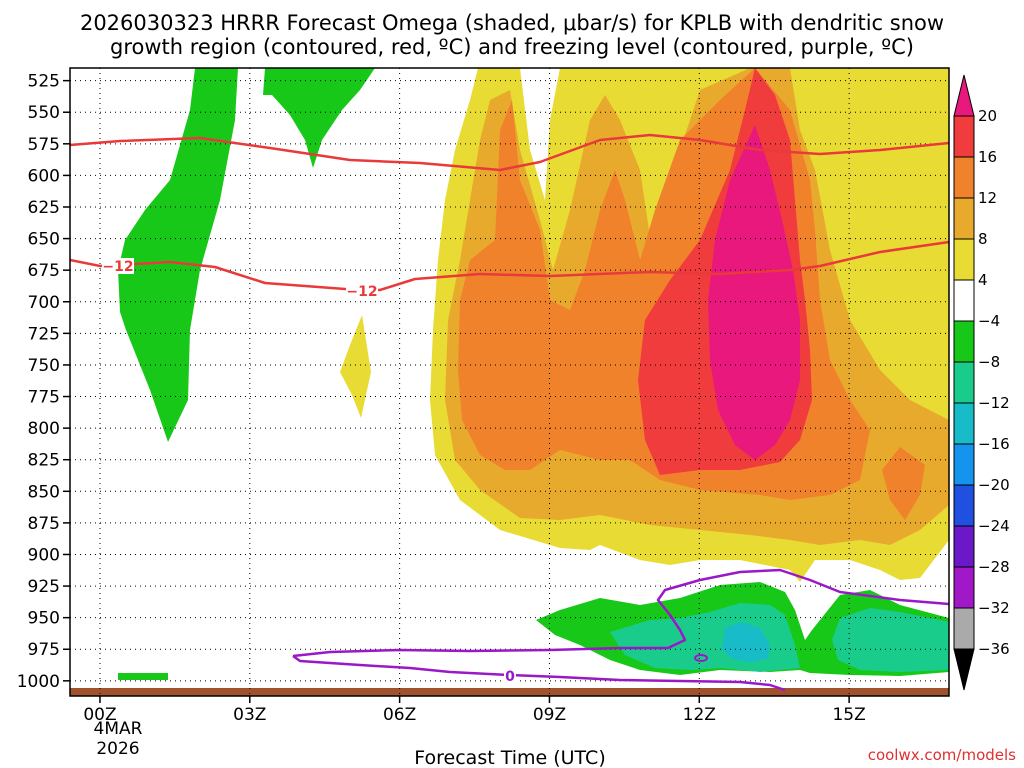 The image size is (1024, 768). Describe the element at coordinates (994, 649) in the screenshot. I see `colorbar-label: −36` at that location.